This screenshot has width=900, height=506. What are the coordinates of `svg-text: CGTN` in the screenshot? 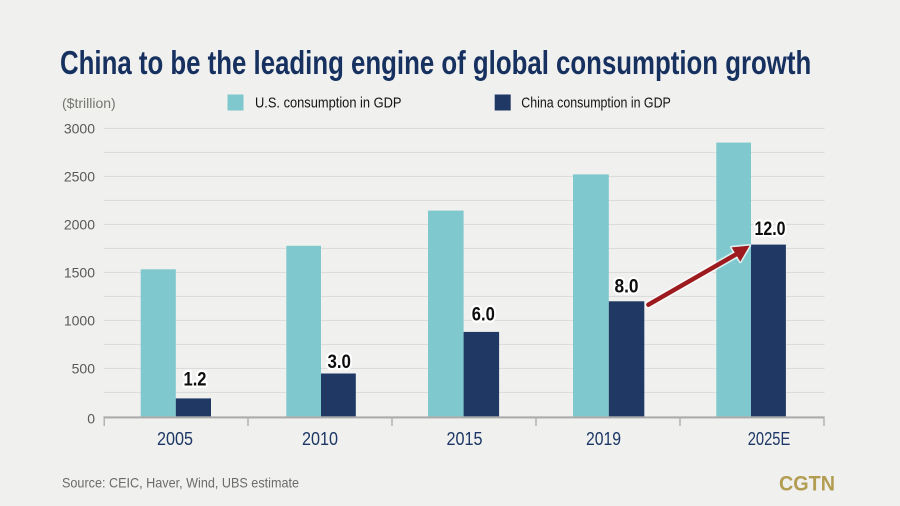 It's located at (807, 483).